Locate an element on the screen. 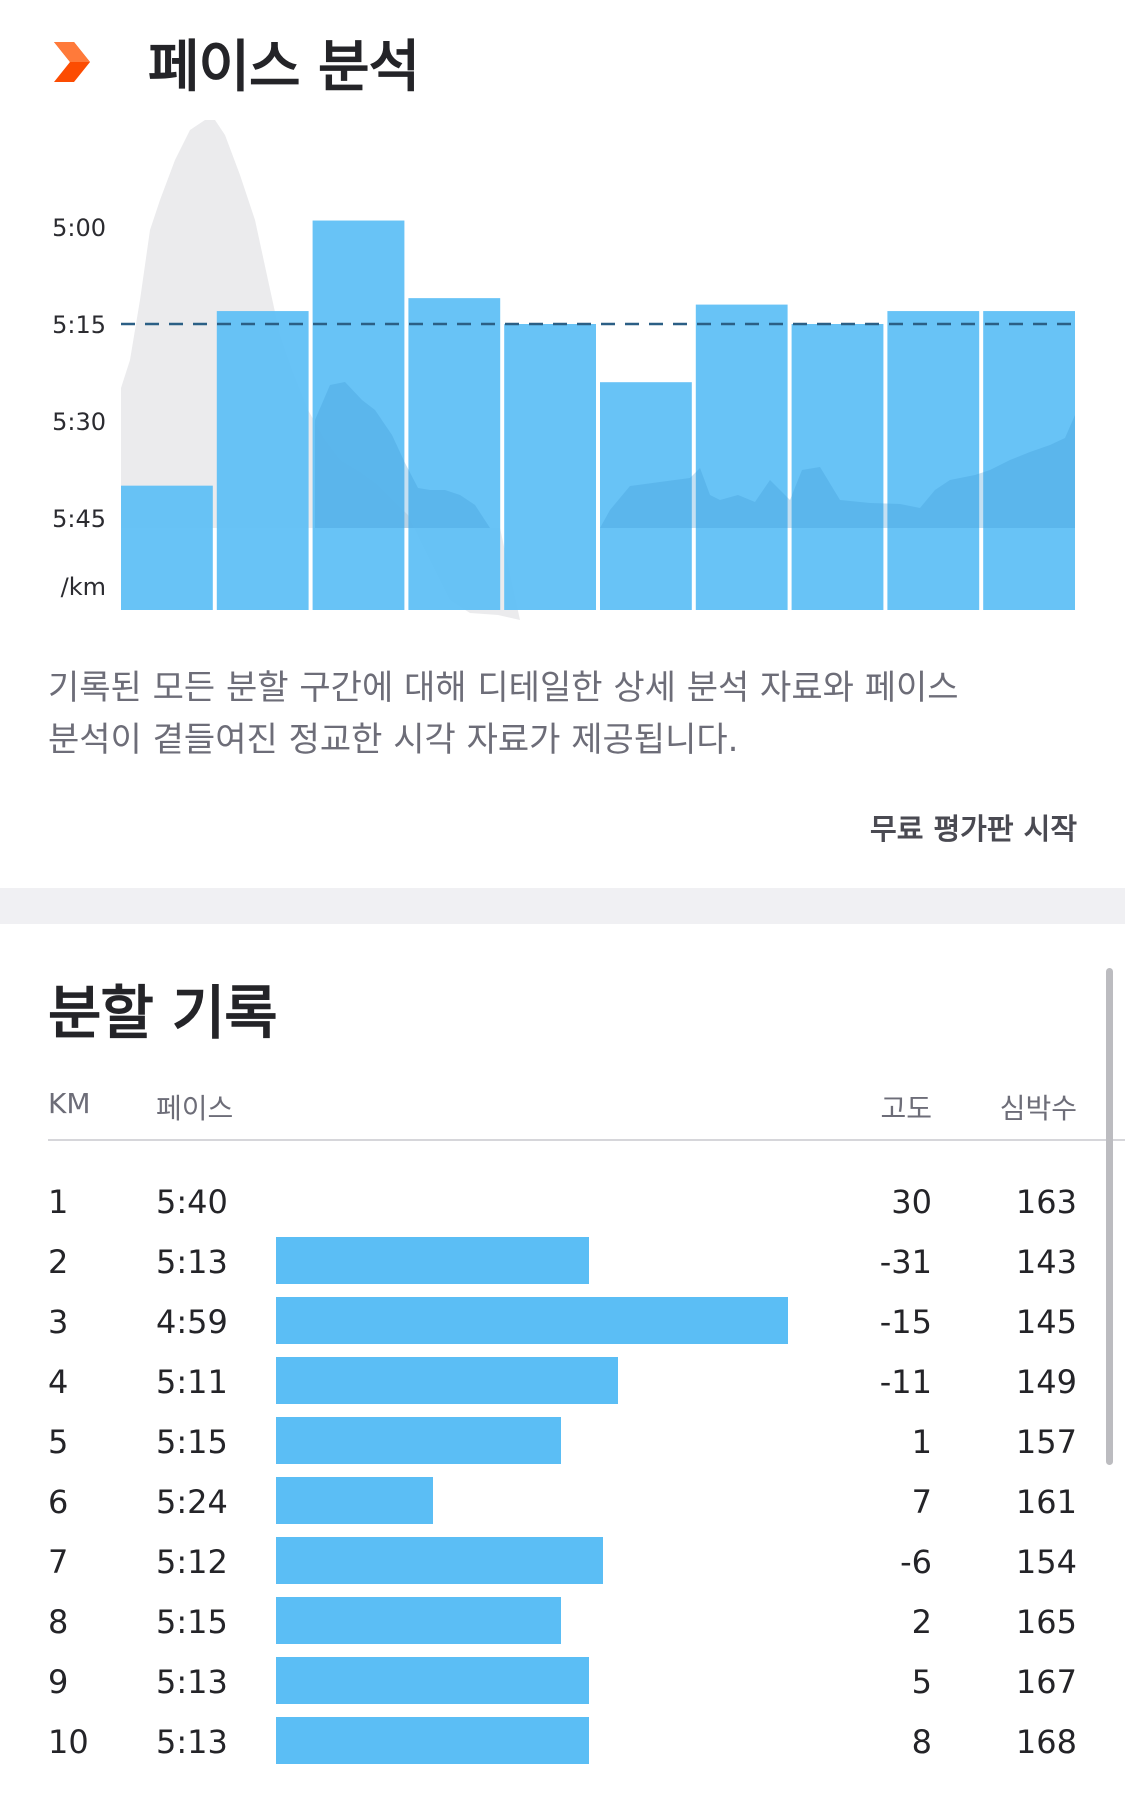 The image size is (1125, 1809). description-line-1: 기록된 모든 분할 구간에 대해 디테일한 상세 분석 자료와 페이스 is located at coordinates (503, 688).